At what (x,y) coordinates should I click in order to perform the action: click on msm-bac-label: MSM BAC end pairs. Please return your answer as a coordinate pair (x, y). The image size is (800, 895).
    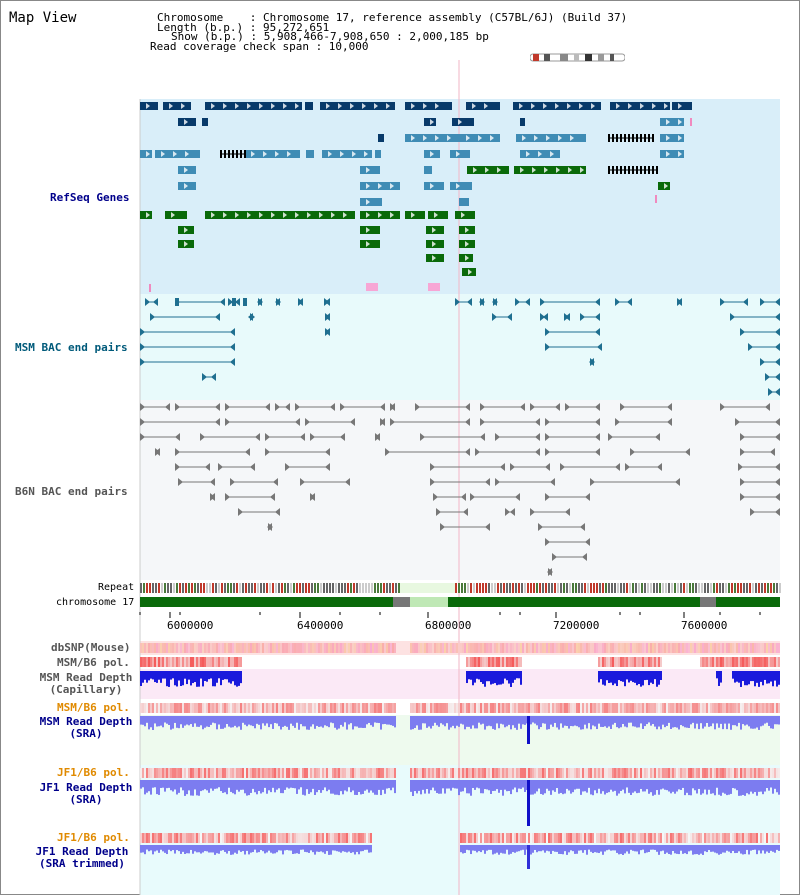
    Looking at the image, I should click on (71, 347).